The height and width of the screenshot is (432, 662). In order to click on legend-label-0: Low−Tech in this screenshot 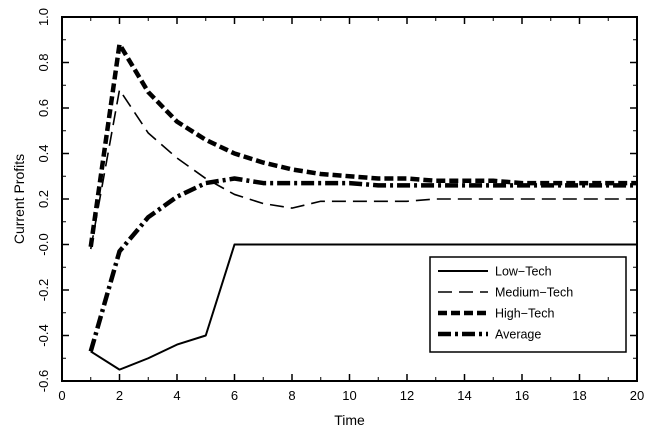, I will do `click(523, 272)`.